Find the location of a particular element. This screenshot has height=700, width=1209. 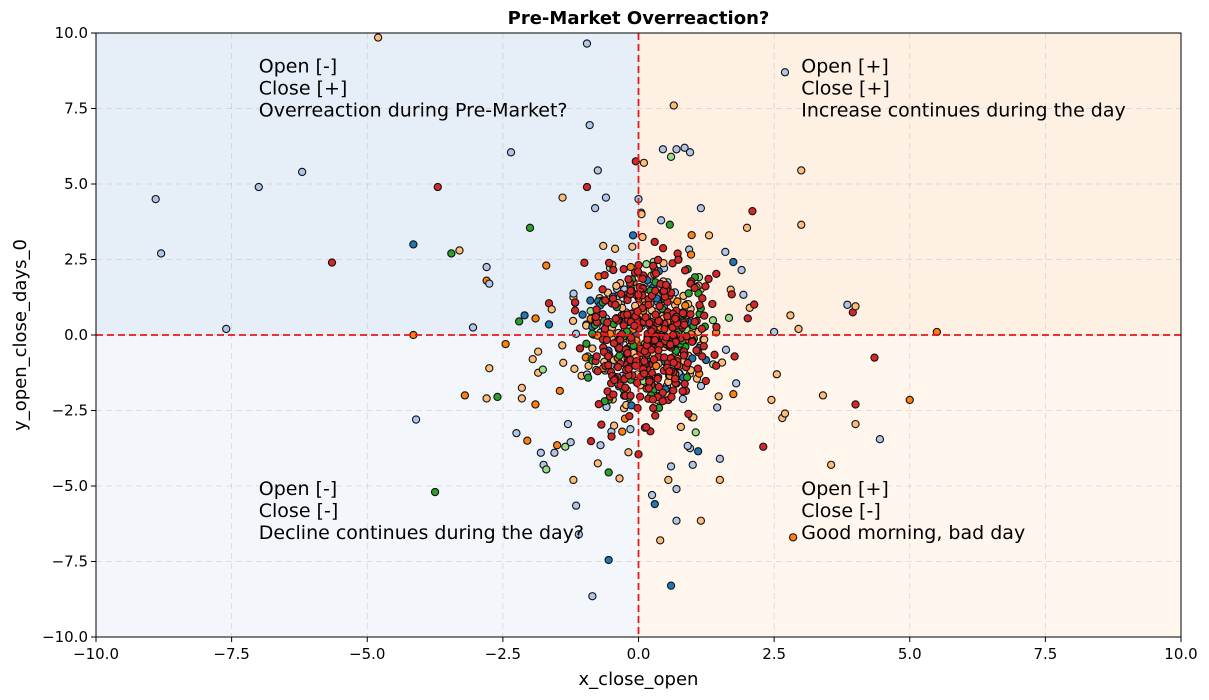

x-axis-ticks: −10.0 −7.5 −5.0 −2.5 0.0 2.5 5.0 7.5 10.0 is located at coordinates (635, 650).